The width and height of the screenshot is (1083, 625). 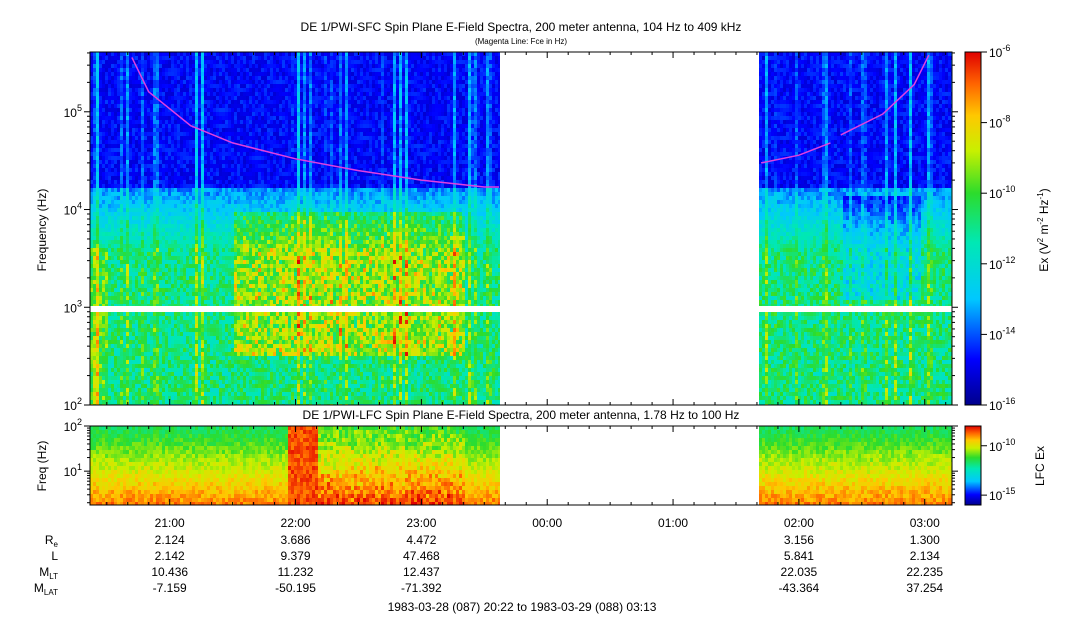 What do you see at coordinates (1043, 229) in the screenshot?
I see `top-colorbar-label: Ex (V2 m-2 Hz-1)` at bounding box center [1043, 229].